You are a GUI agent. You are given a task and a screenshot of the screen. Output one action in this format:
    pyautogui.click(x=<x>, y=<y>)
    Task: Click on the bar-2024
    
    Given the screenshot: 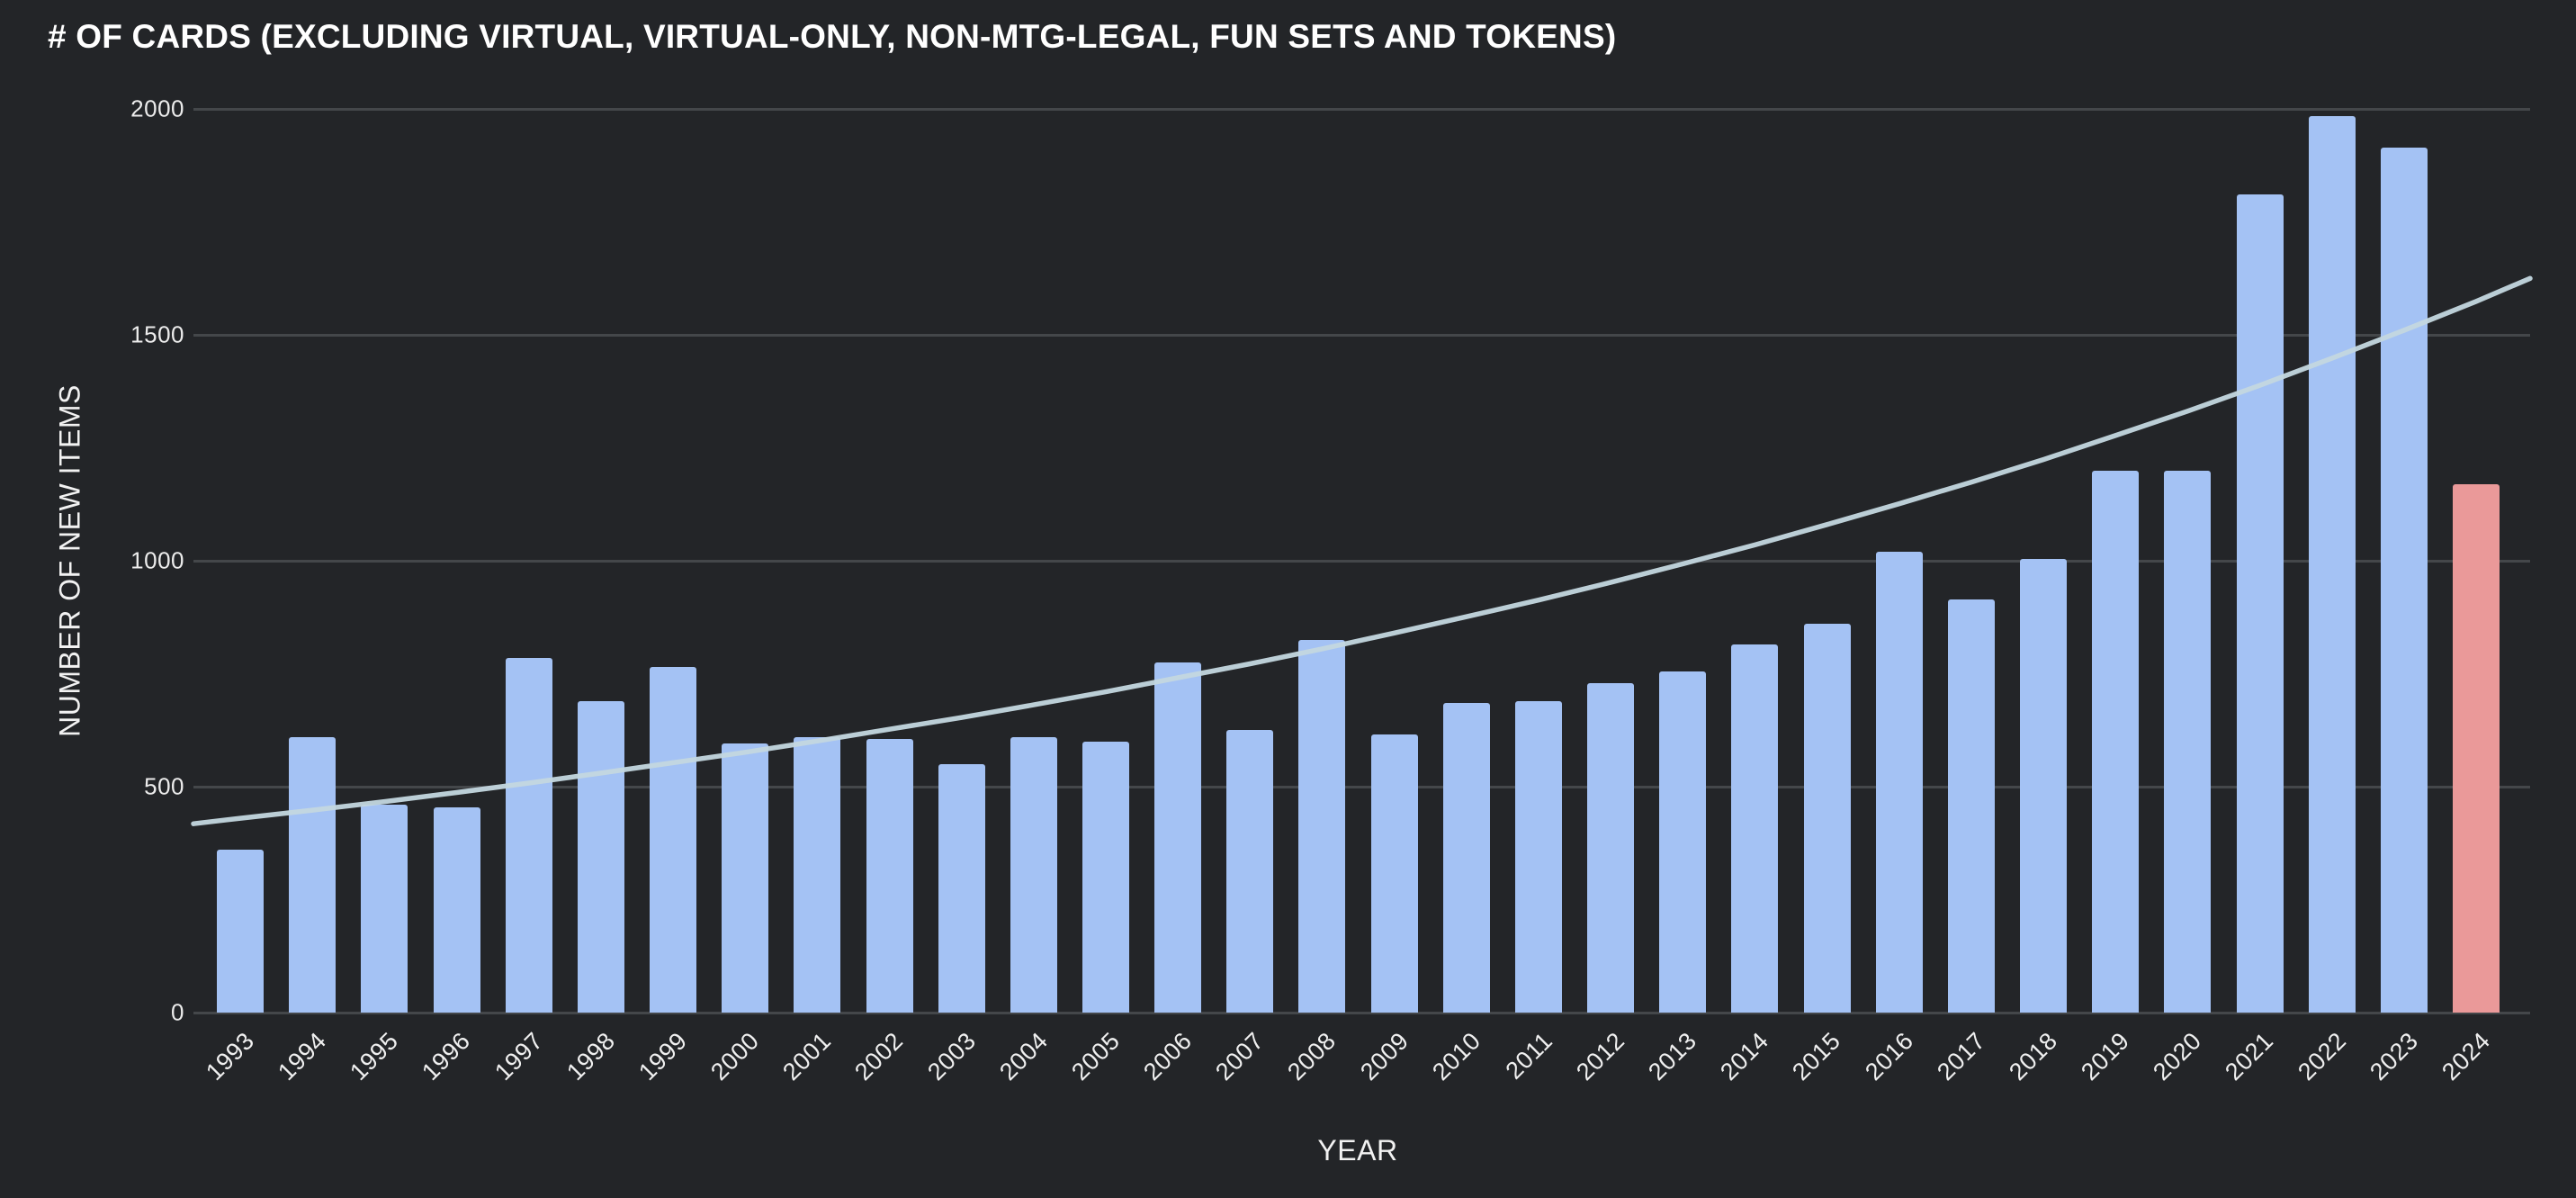 What is the action you would take?
    pyautogui.click(x=2476, y=748)
    